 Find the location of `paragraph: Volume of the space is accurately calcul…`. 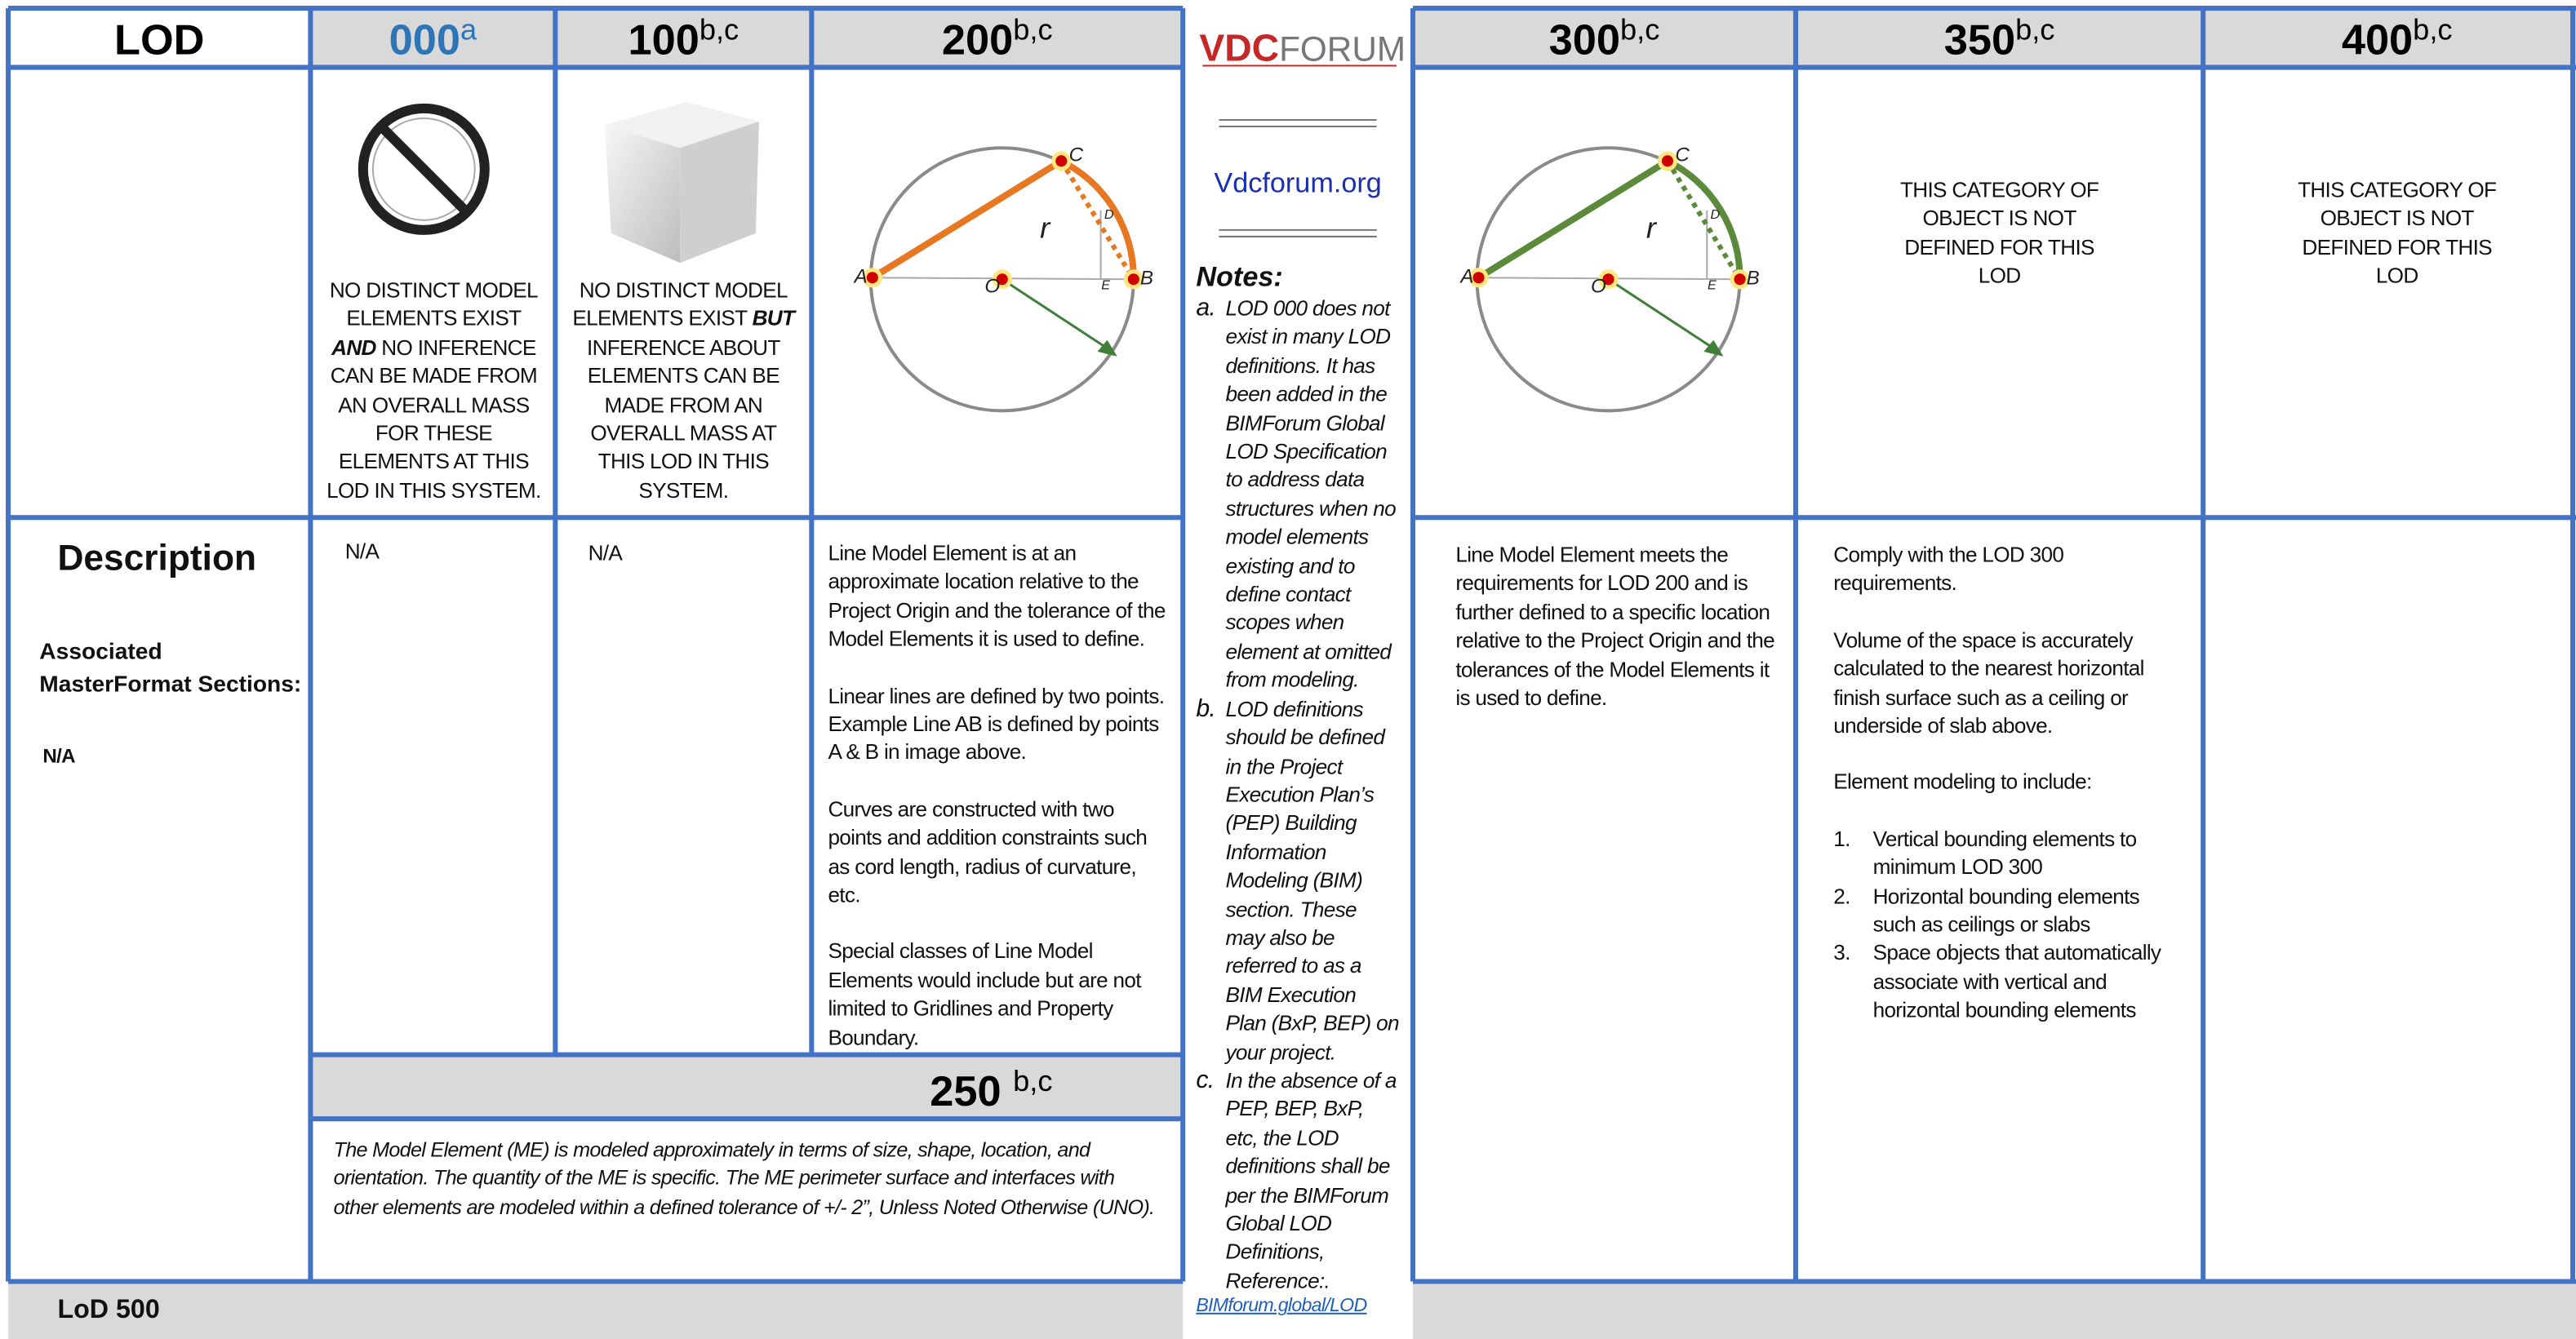

paragraph: Volume of the space is accurately calcul… is located at coordinates (1988, 682).